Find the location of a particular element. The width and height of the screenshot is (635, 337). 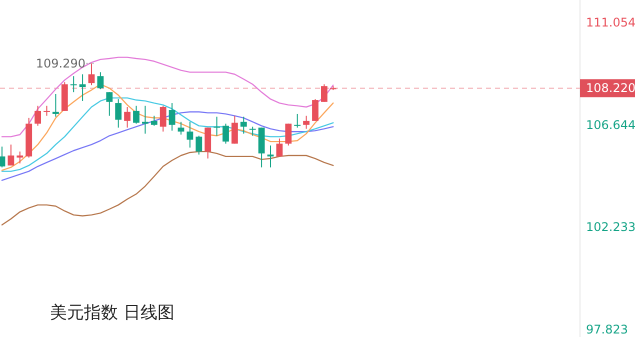

annotation: 109.290 is located at coordinates (61, 63).